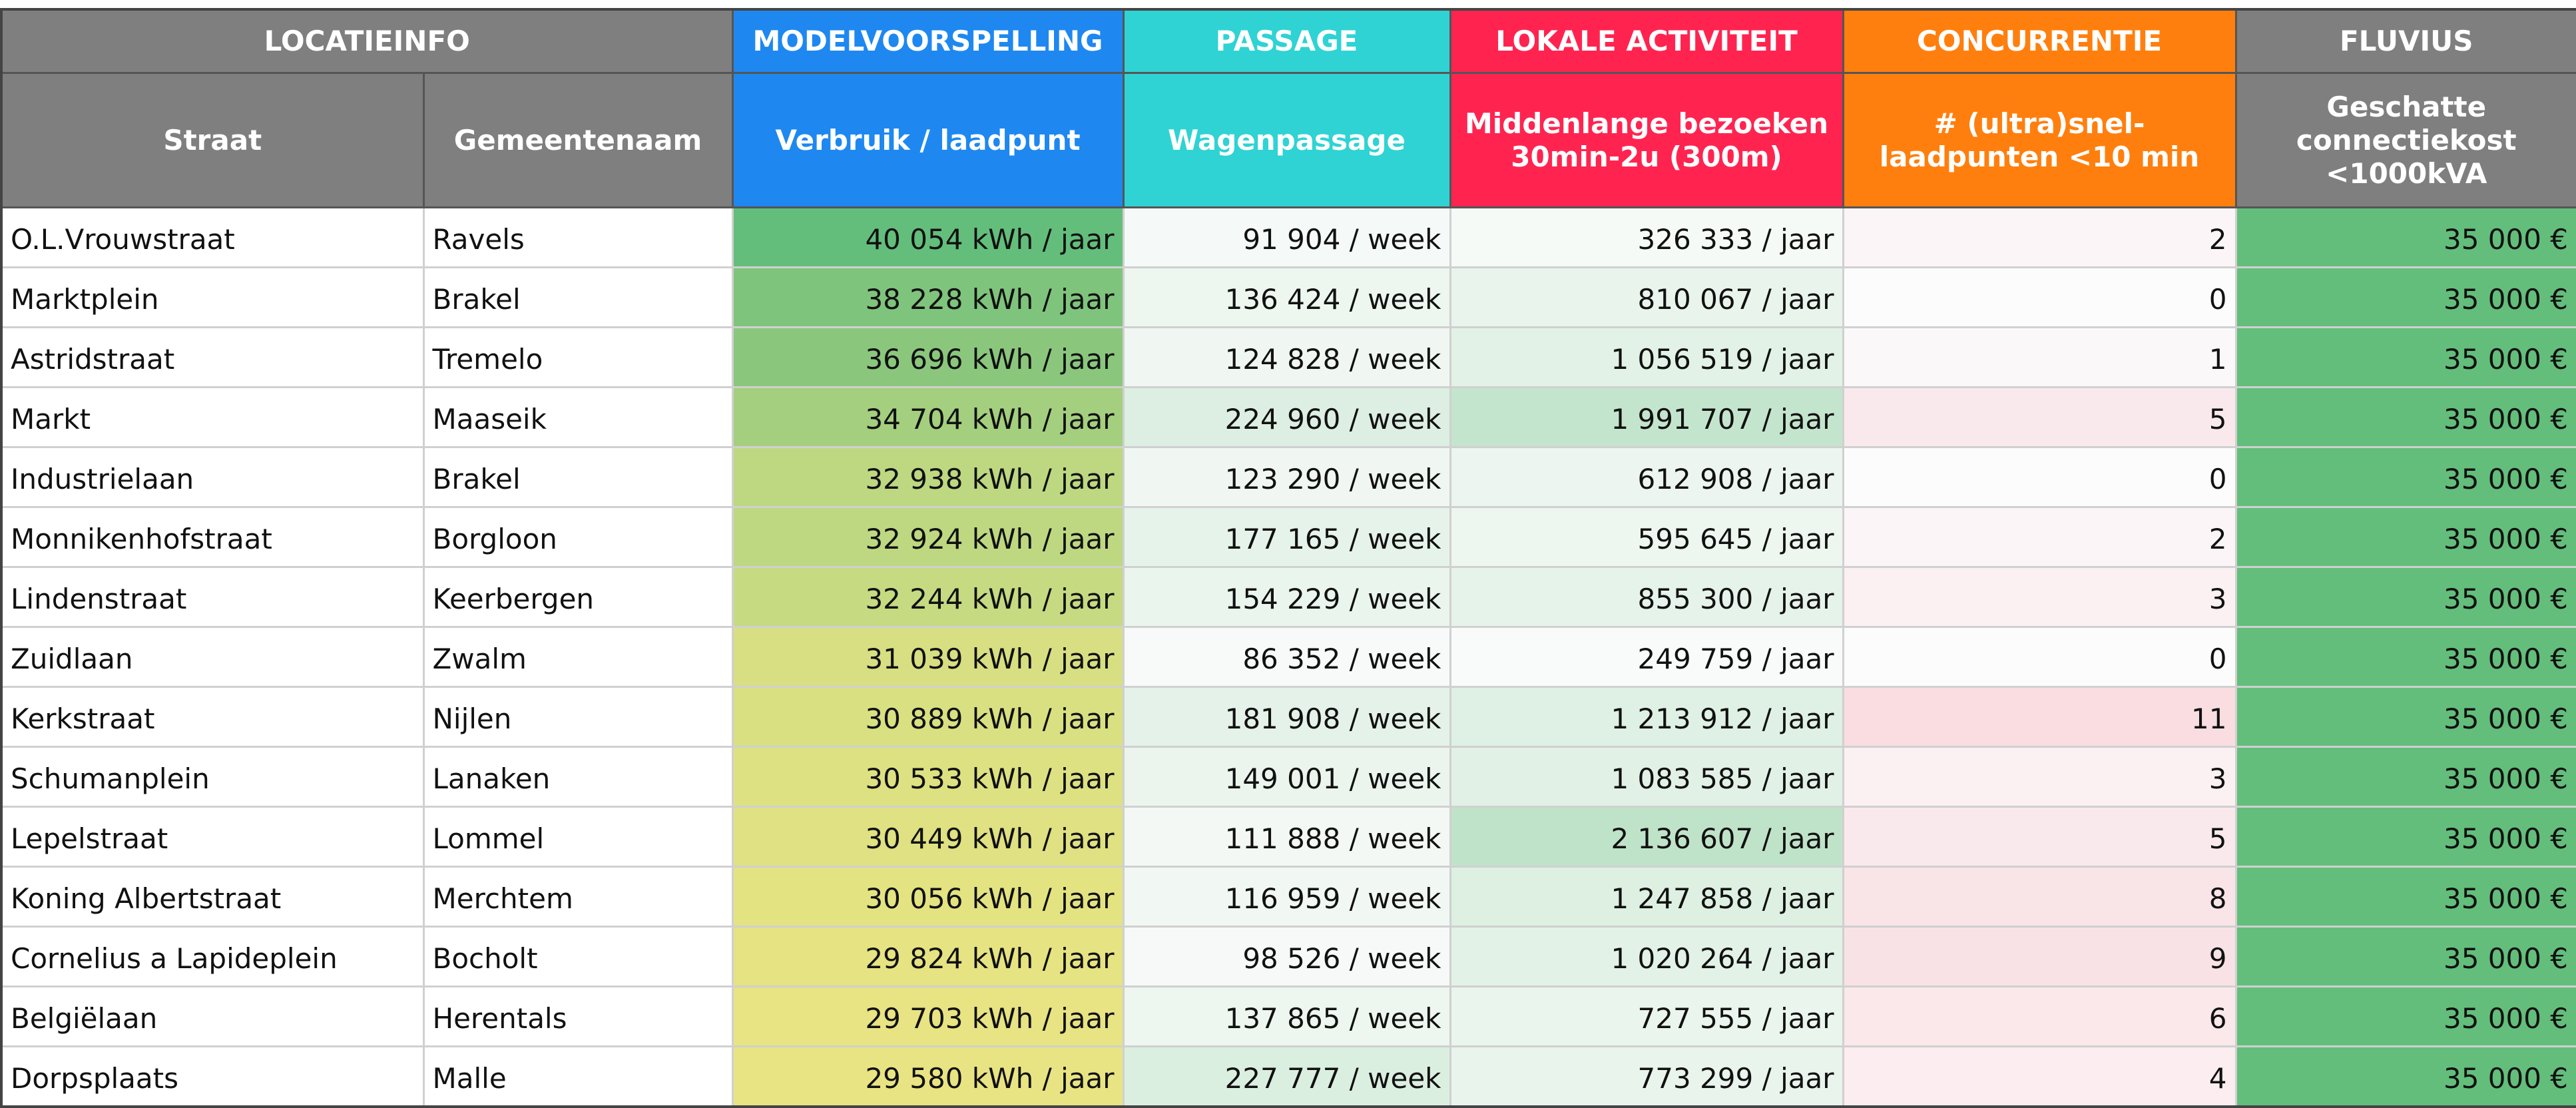  Describe the element at coordinates (213, 837) in the screenshot. I see `table-cell: Lepelstraat` at that location.